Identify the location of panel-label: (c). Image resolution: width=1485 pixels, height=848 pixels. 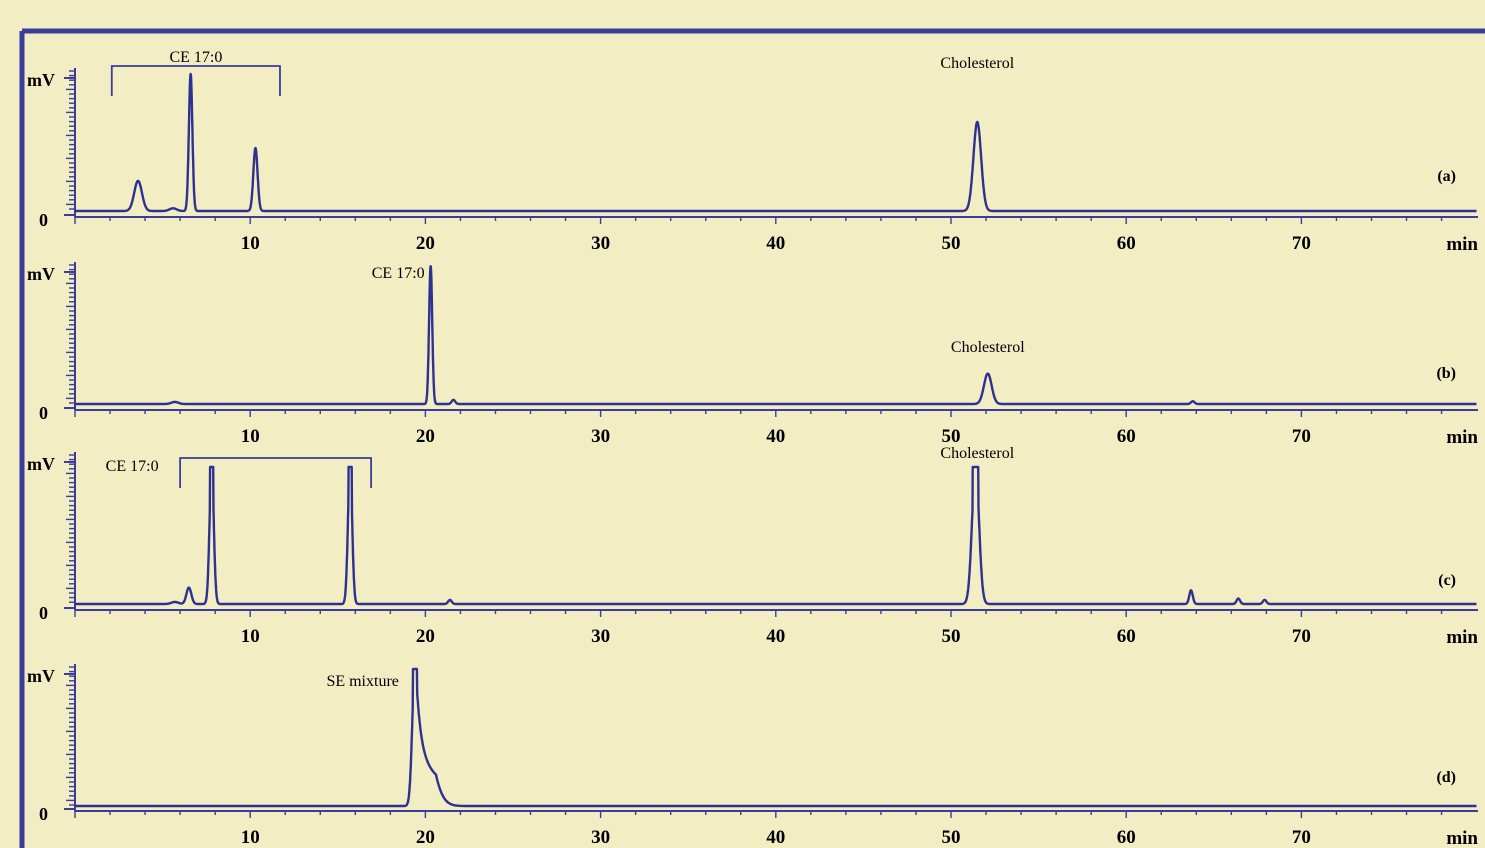
(1447, 580).